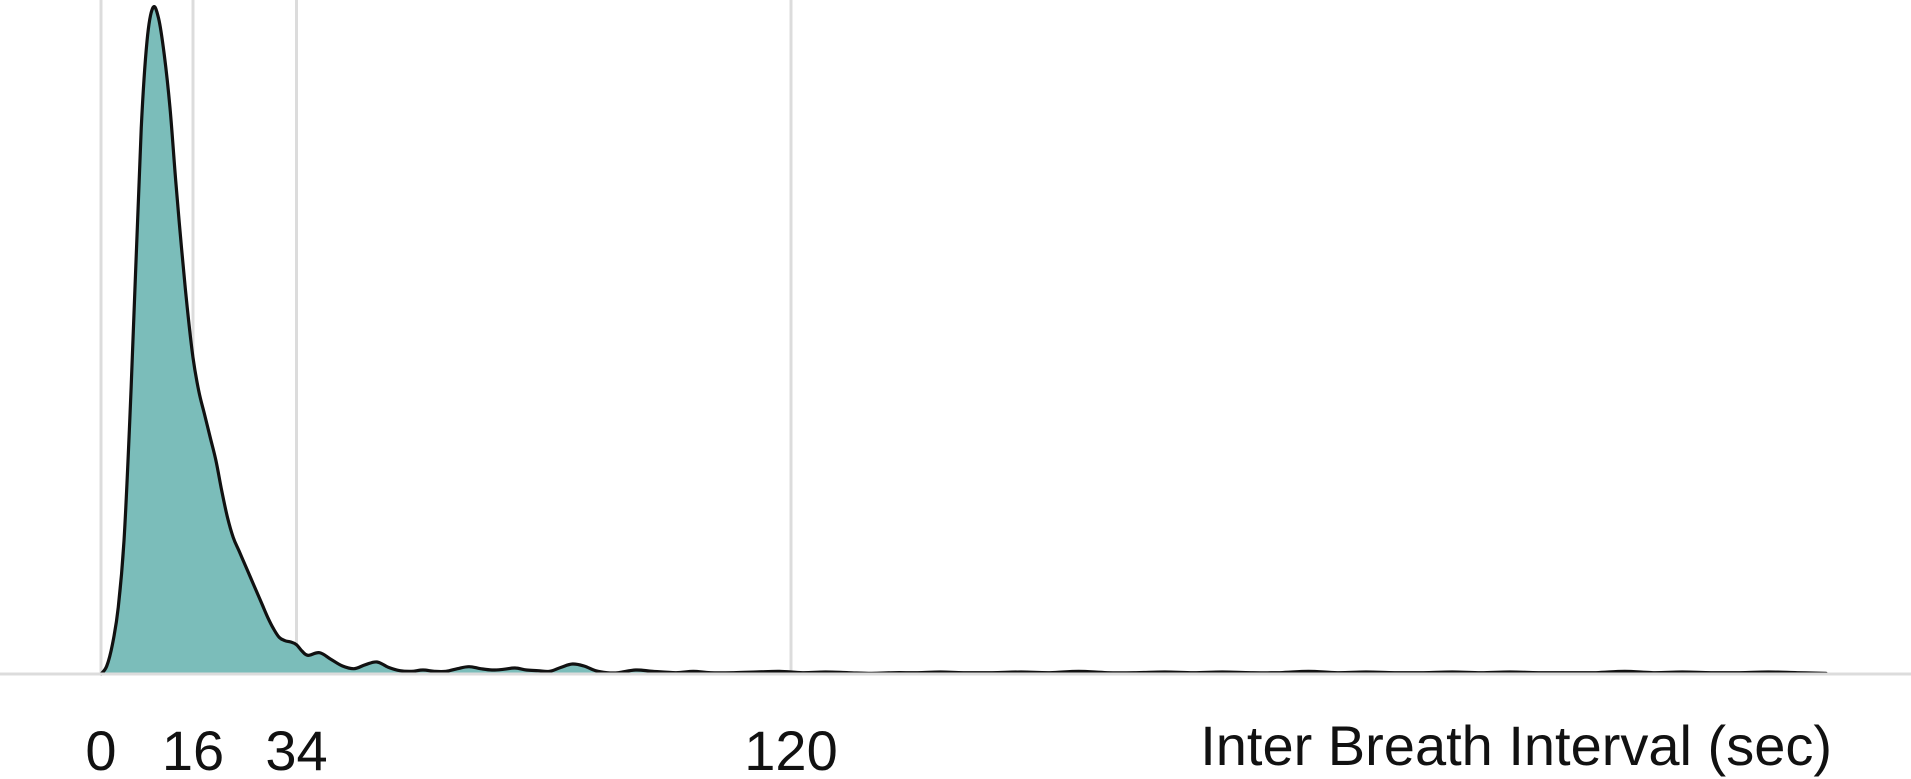 This screenshot has width=1911, height=779. I want to click on x-tick-label-16: 16, so click(193, 749).